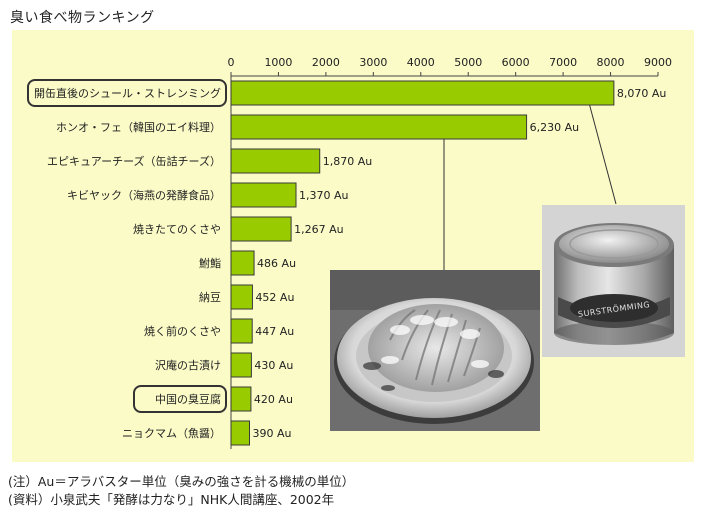 The height and width of the screenshot is (515, 705). What do you see at coordinates (421, 62) in the screenshot?
I see `x-tick-label: 4000` at bounding box center [421, 62].